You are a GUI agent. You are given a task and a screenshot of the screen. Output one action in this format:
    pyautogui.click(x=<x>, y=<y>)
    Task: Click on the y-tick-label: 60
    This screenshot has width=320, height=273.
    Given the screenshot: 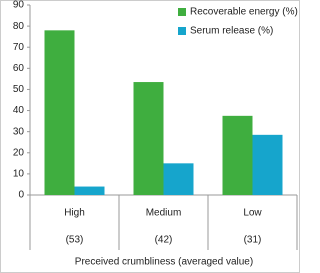 What is the action you would take?
    pyautogui.click(x=19, y=68)
    